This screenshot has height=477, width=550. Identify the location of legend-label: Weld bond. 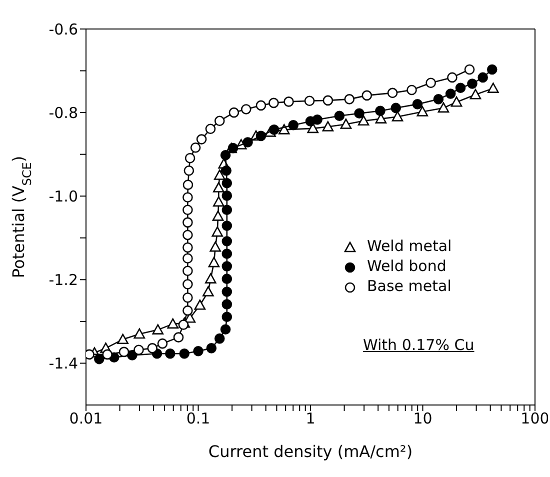
(406, 266).